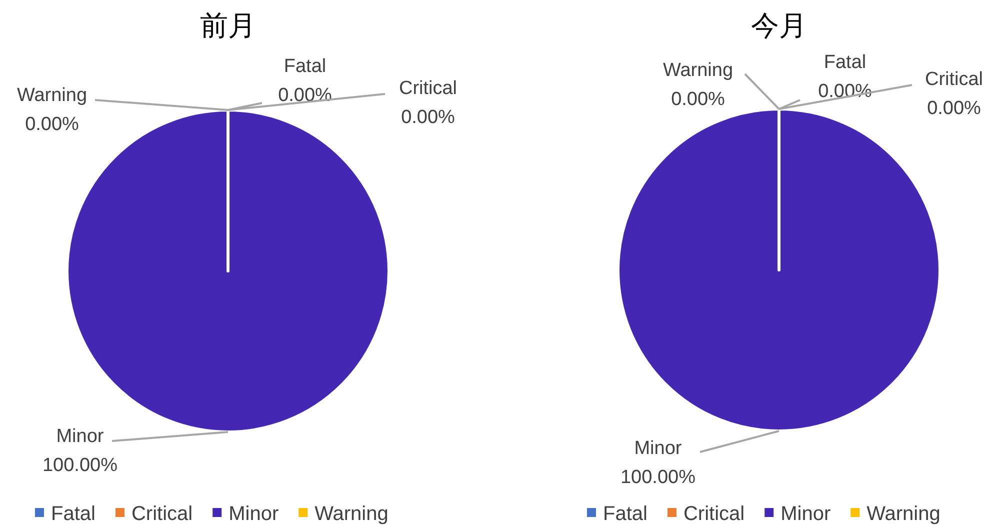 Image resolution: width=992 pixels, height=528 pixels. I want to click on chart-title: 前月, so click(228, 25).